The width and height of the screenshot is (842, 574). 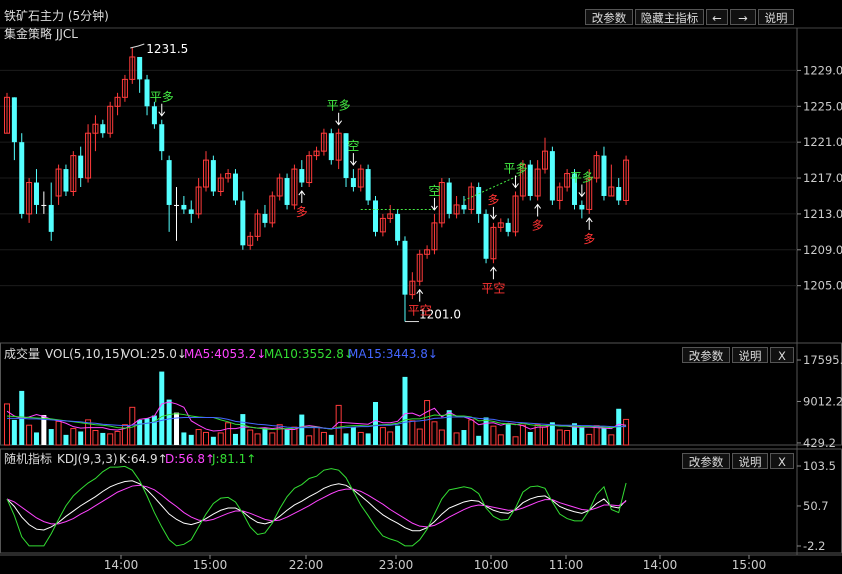 What do you see at coordinates (393, 354) in the screenshot?
I see `volume-ma15: MA15:3443.8↓` at bounding box center [393, 354].